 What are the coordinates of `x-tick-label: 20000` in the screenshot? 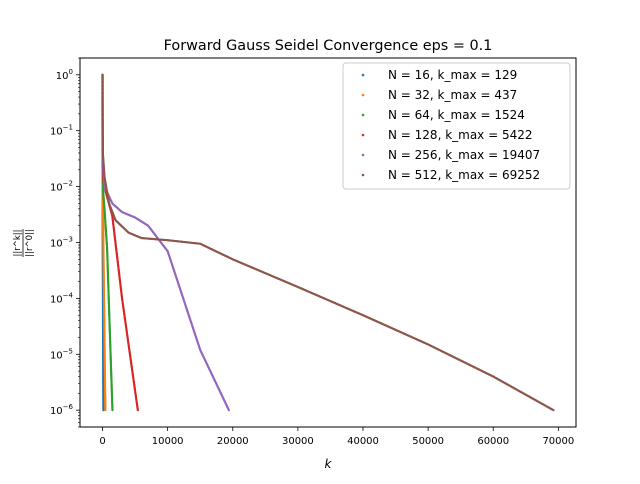 It's located at (233, 441).